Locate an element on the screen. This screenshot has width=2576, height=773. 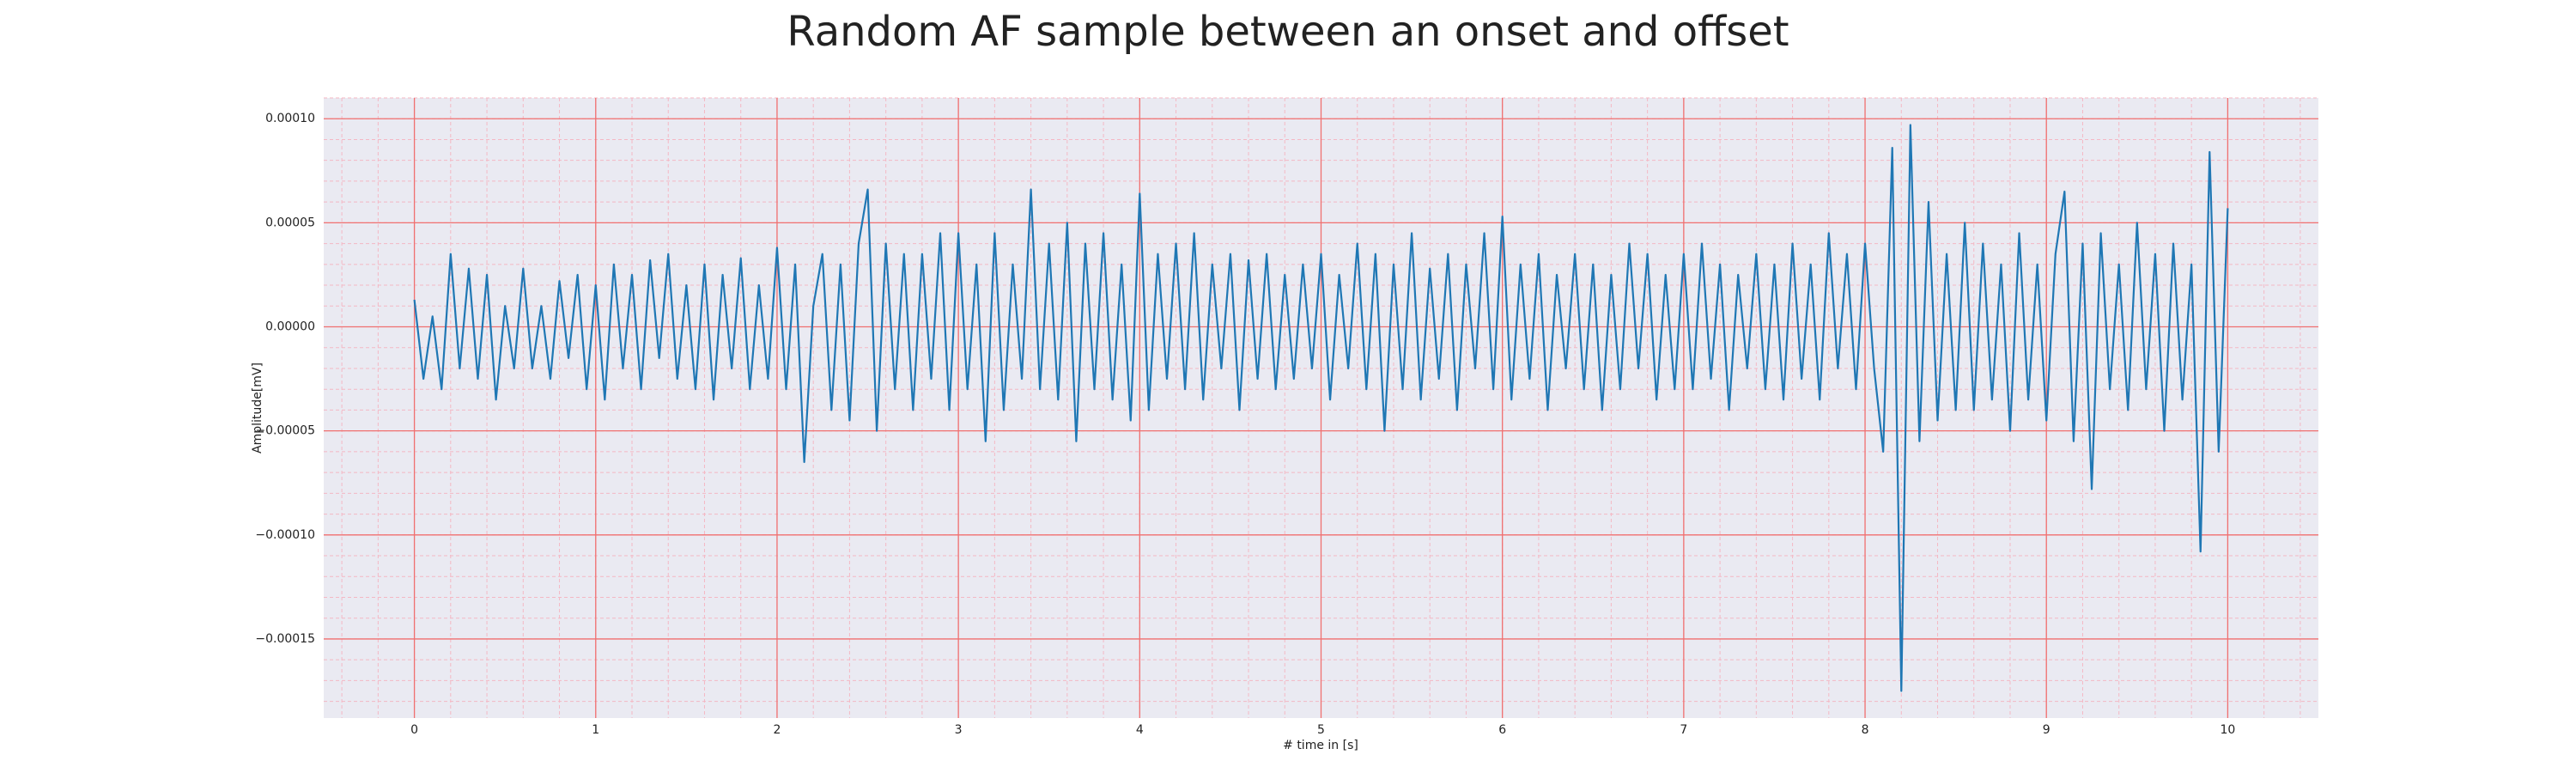
x-tick-label: 9 is located at coordinates (2047, 730).